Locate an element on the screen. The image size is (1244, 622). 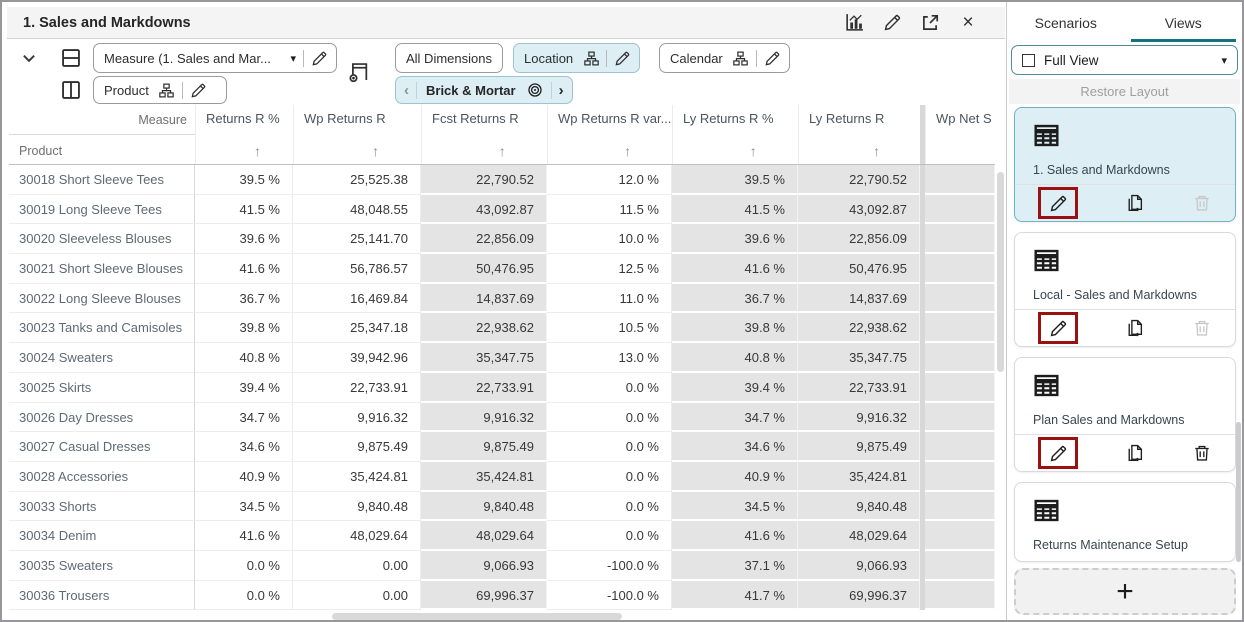
row-header-product: 30020 Sleeveless Blouses is located at coordinates (102, 239).